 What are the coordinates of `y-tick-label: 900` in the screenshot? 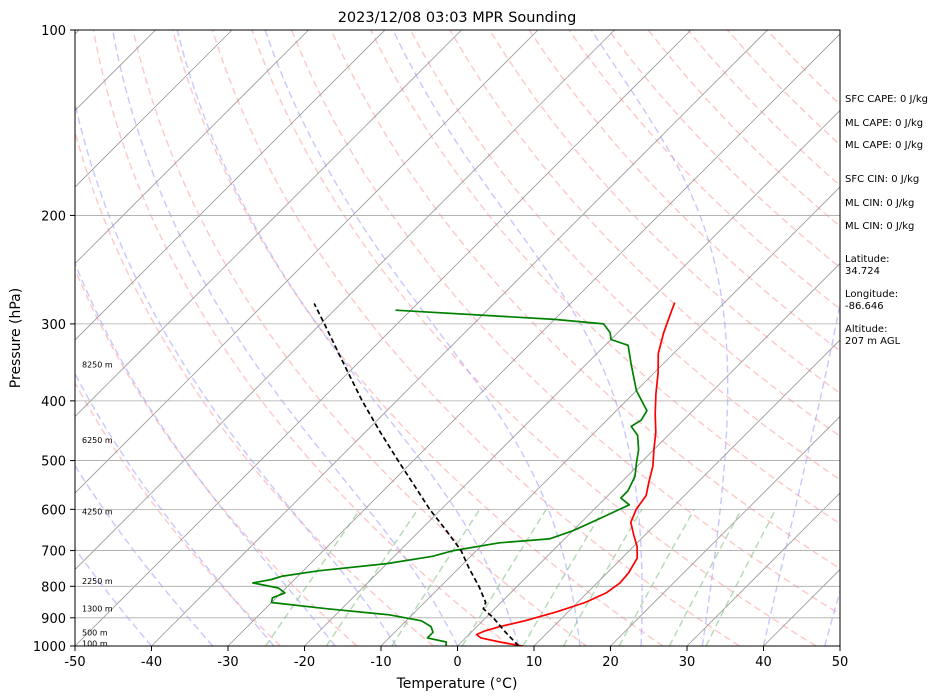 It's located at (53, 619).